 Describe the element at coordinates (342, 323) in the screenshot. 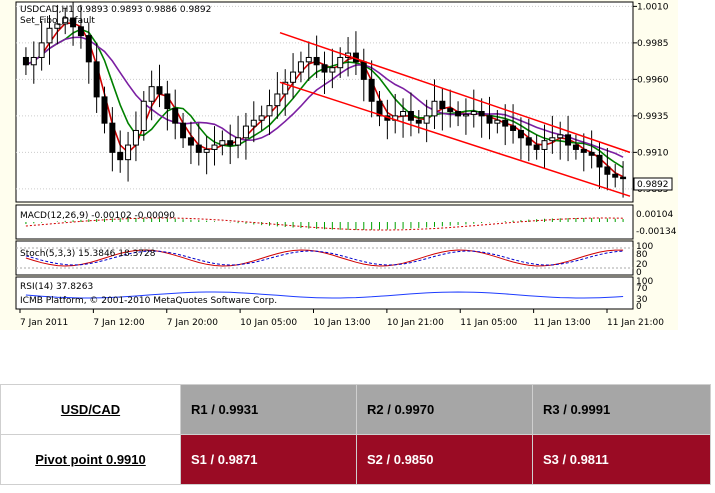

I see `time-label: 10 Jan 13:00` at that location.